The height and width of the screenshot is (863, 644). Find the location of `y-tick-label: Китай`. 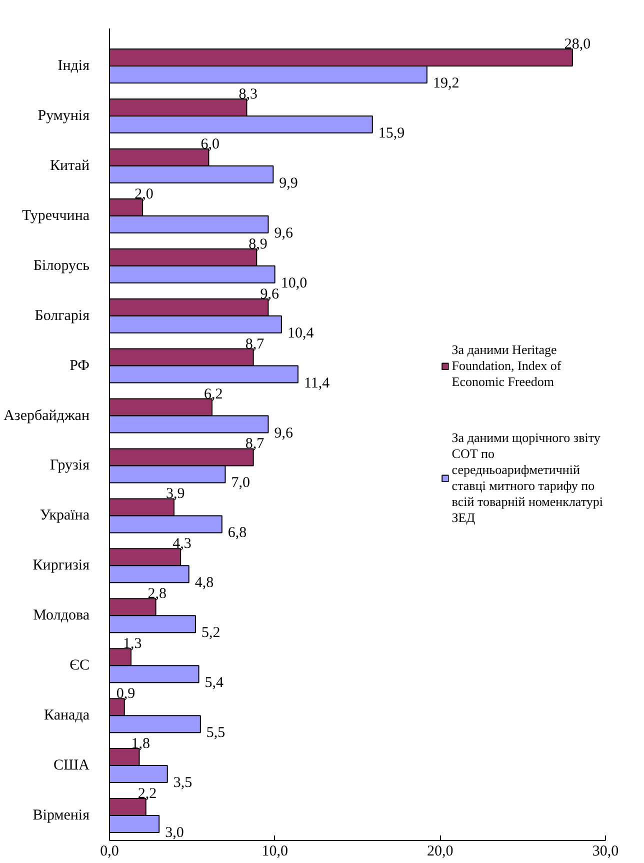

y-tick-label: Китай is located at coordinates (70, 166).